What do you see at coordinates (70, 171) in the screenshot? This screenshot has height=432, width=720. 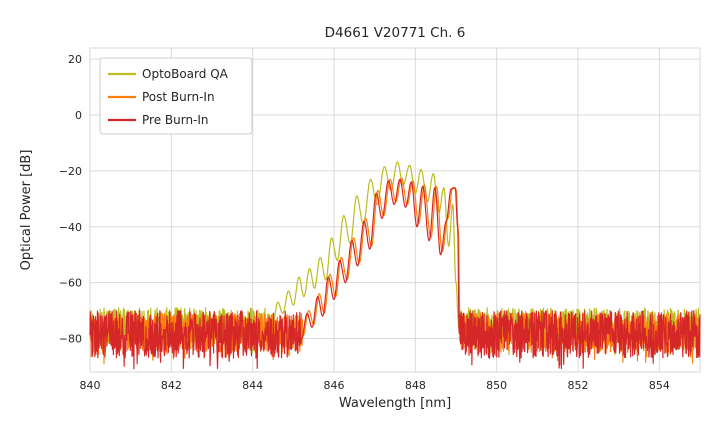 I see `y-tick-label: −20` at bounding box center [70, 171].